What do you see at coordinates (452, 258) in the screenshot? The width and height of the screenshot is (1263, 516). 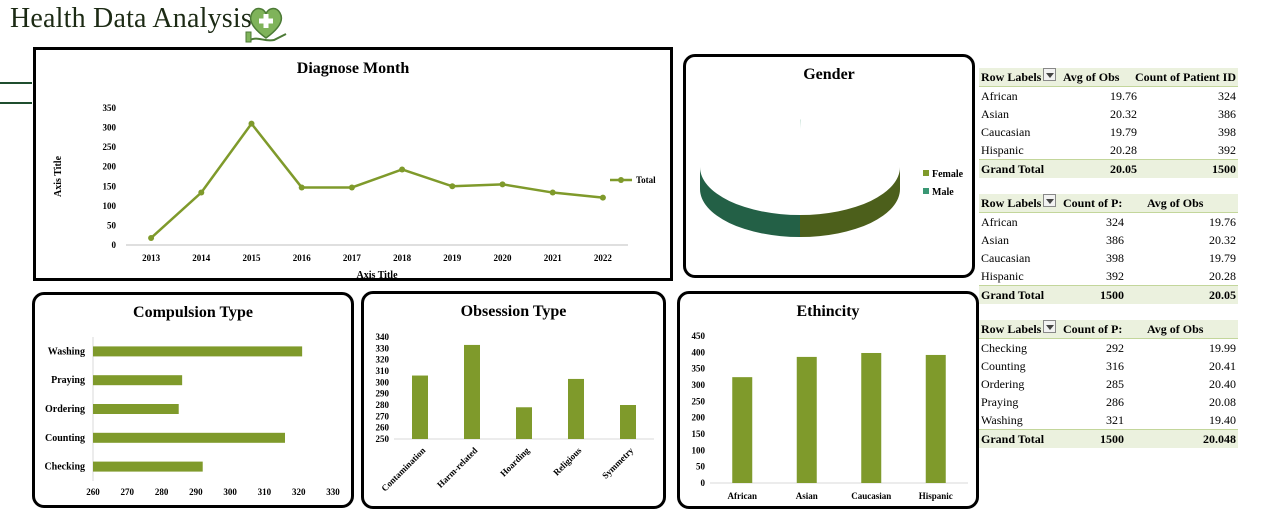 I see `x-tick-label: 2019` at bounding box center [452, 258].